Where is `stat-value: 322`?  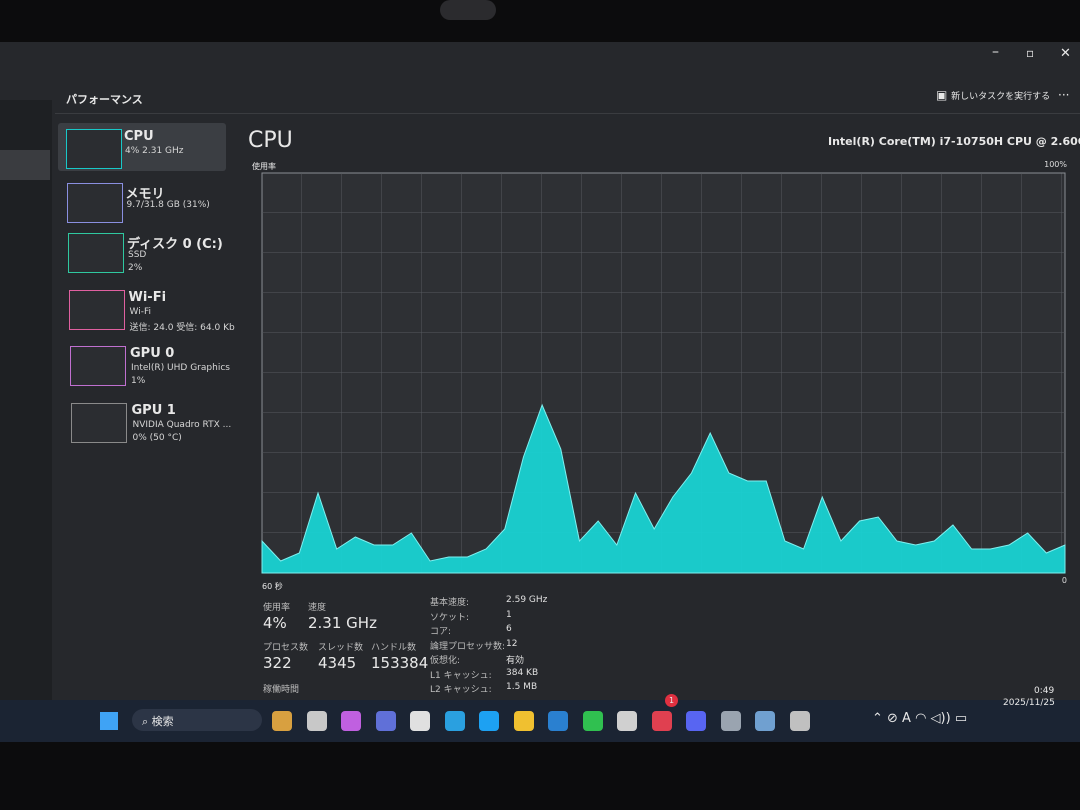
stat-value: 322 is located at coordinates (277, 663).